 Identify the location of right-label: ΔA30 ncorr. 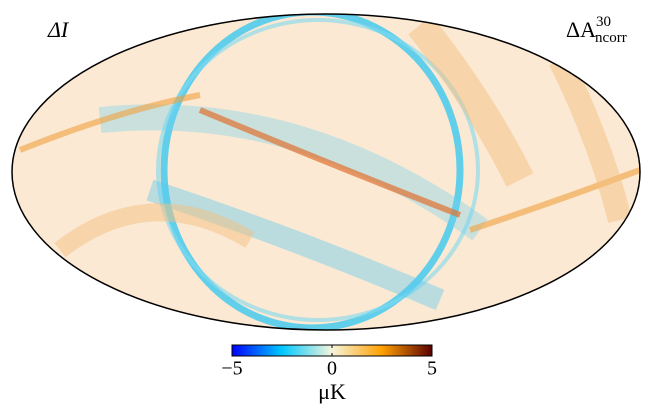
(596, 30).